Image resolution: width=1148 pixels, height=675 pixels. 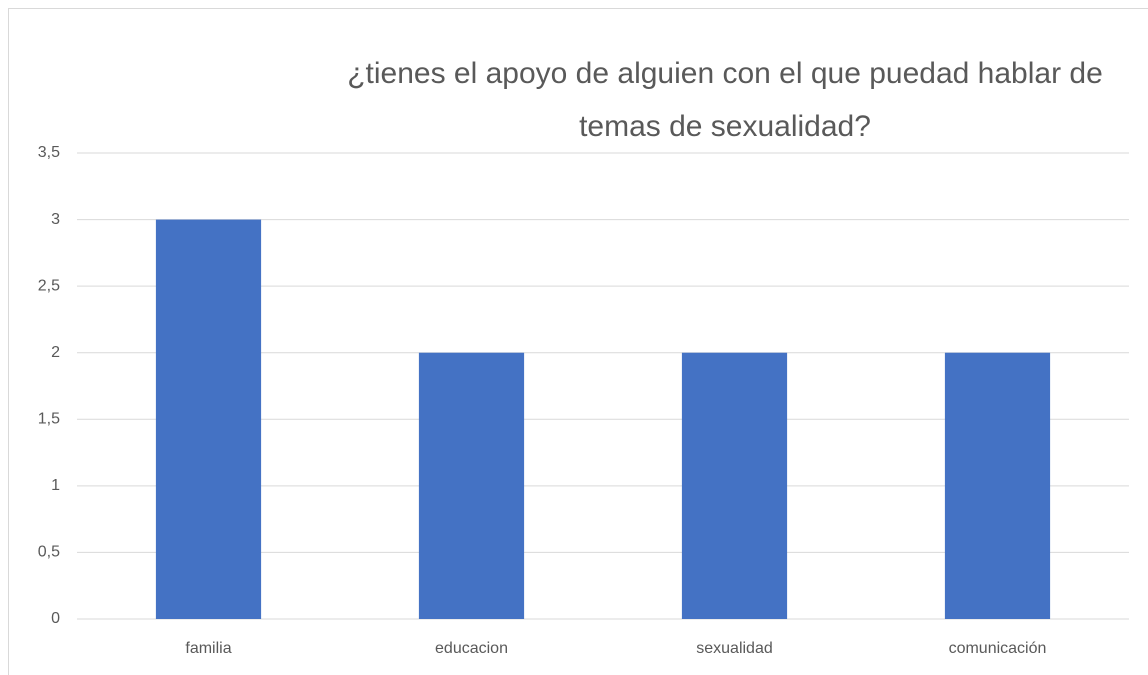 I want to click on y-tick-label: 3,5, so click(x=49, y=152).